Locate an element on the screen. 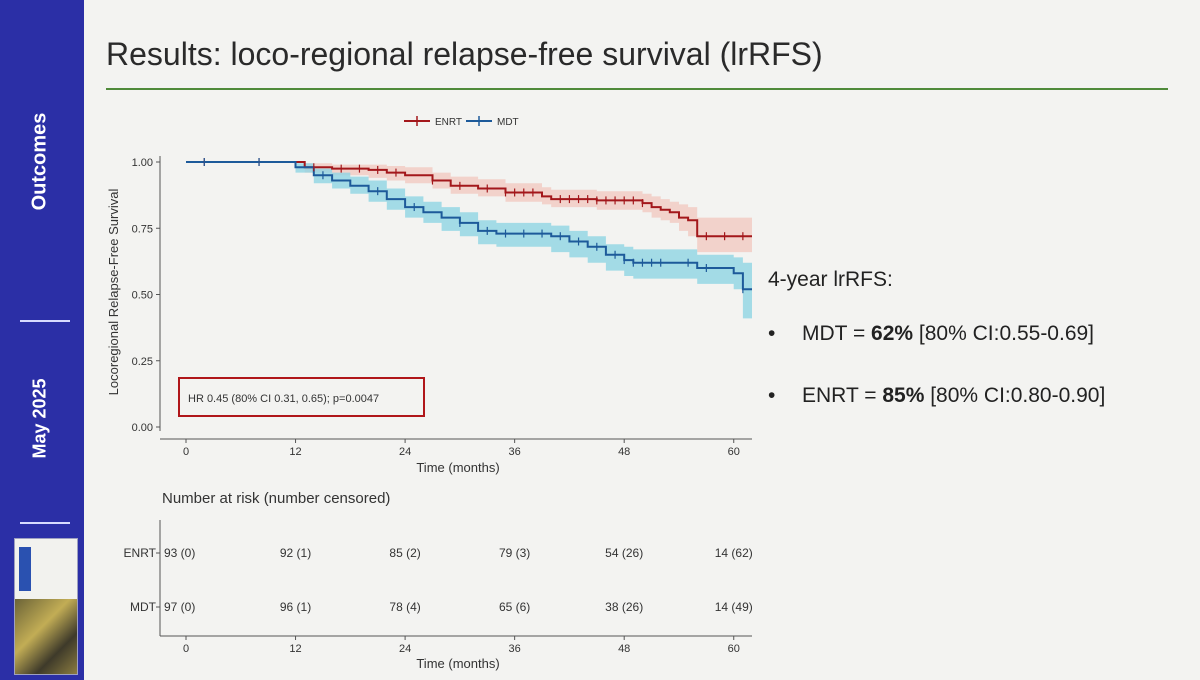  x-tick-label: 0 is located at coordinates (186, 452).